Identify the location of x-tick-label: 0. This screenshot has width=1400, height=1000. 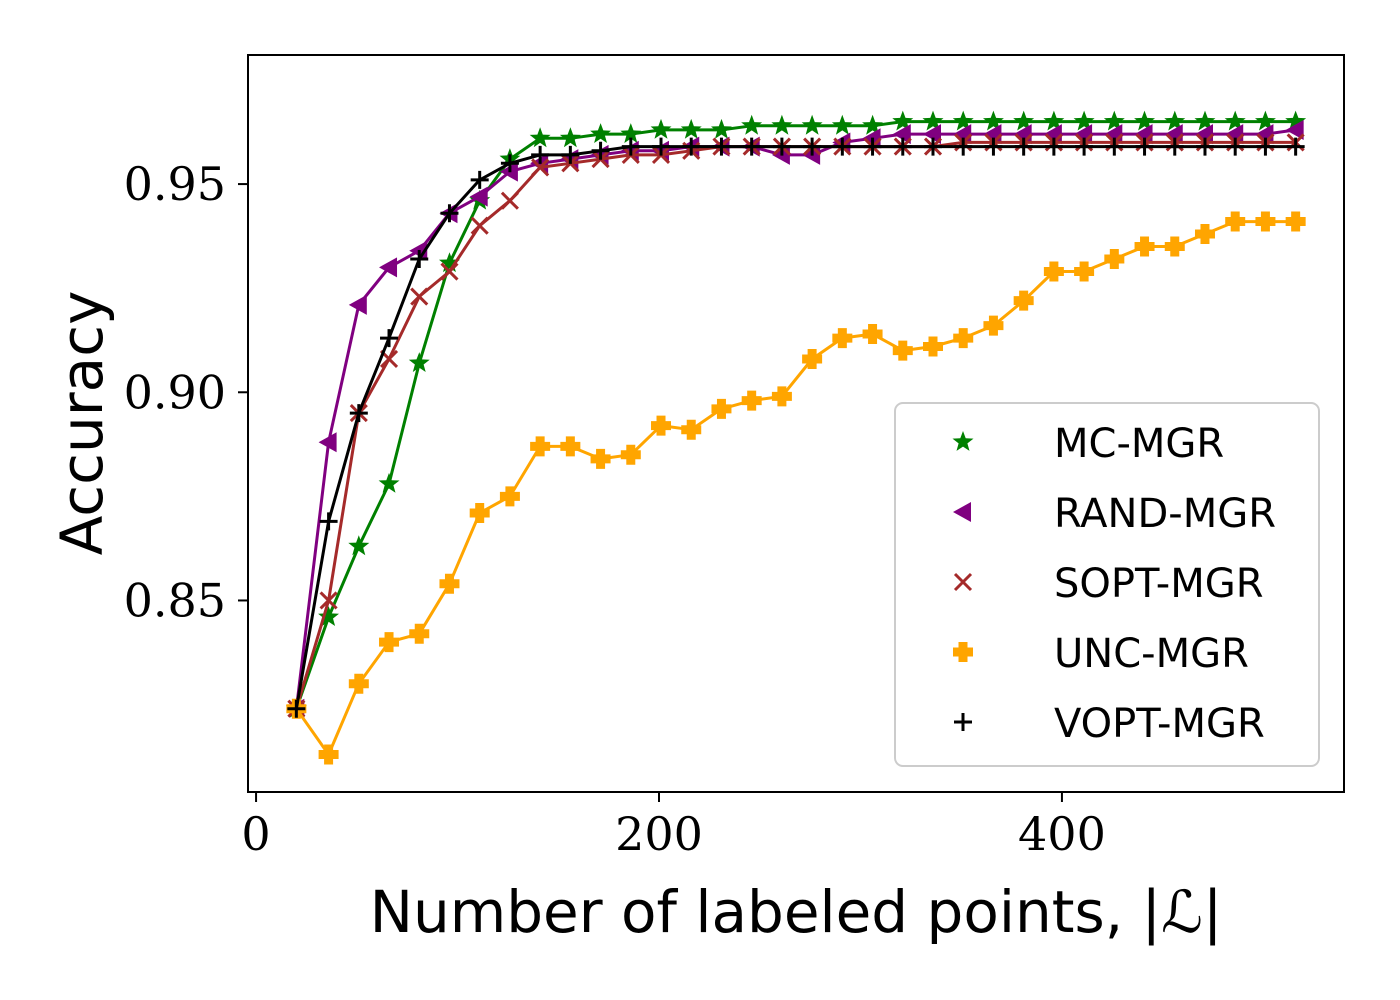
(255, 834).